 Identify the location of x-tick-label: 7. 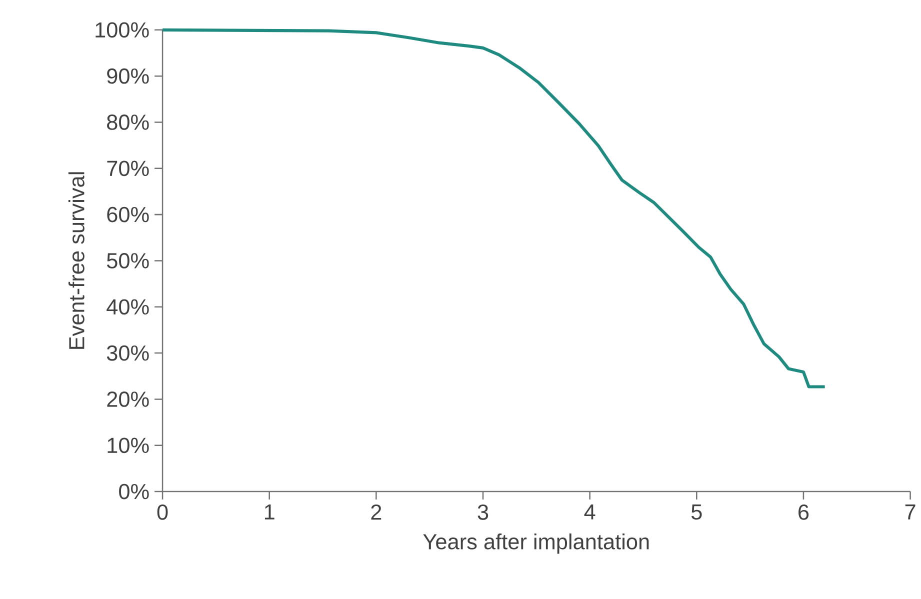
(910, 512).